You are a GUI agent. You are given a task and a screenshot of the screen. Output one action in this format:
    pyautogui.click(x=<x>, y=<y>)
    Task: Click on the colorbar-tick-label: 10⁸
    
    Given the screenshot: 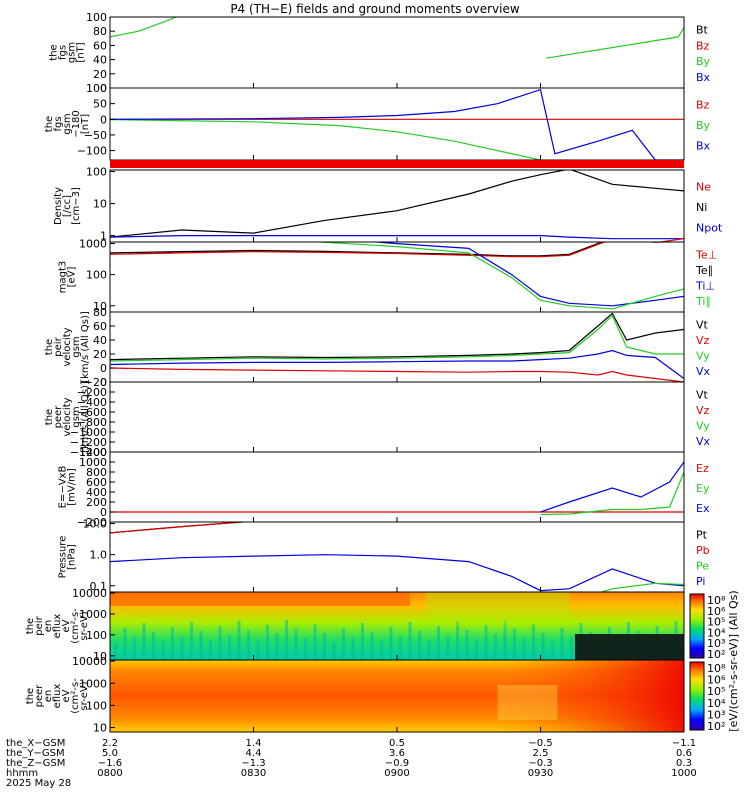 What is the action you would take?
    pyautogui.click(x=716, y=668)
    